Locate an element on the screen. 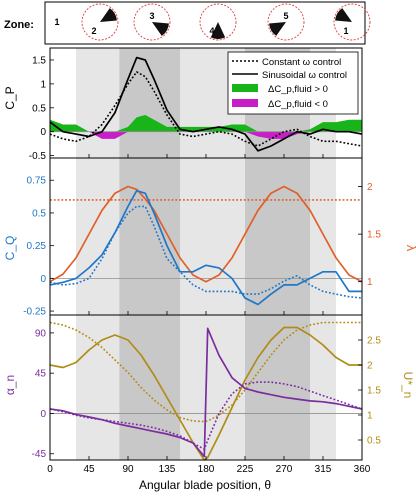  cp-panel is located at coordinates (206, 104).